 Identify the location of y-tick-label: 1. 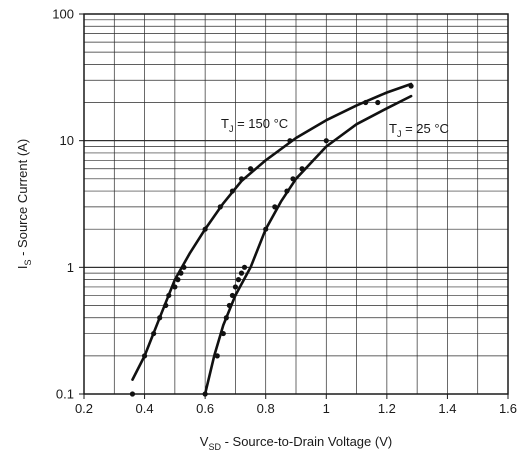
(70, 267).